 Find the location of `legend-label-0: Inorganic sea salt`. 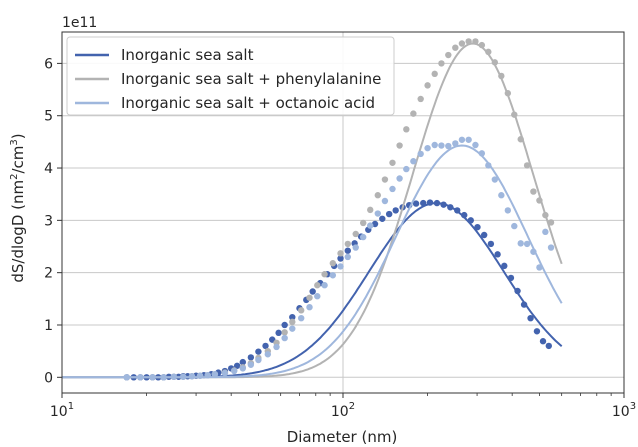

legend-label-0: Inorganic sea salt is located at coordinates (187, 55).